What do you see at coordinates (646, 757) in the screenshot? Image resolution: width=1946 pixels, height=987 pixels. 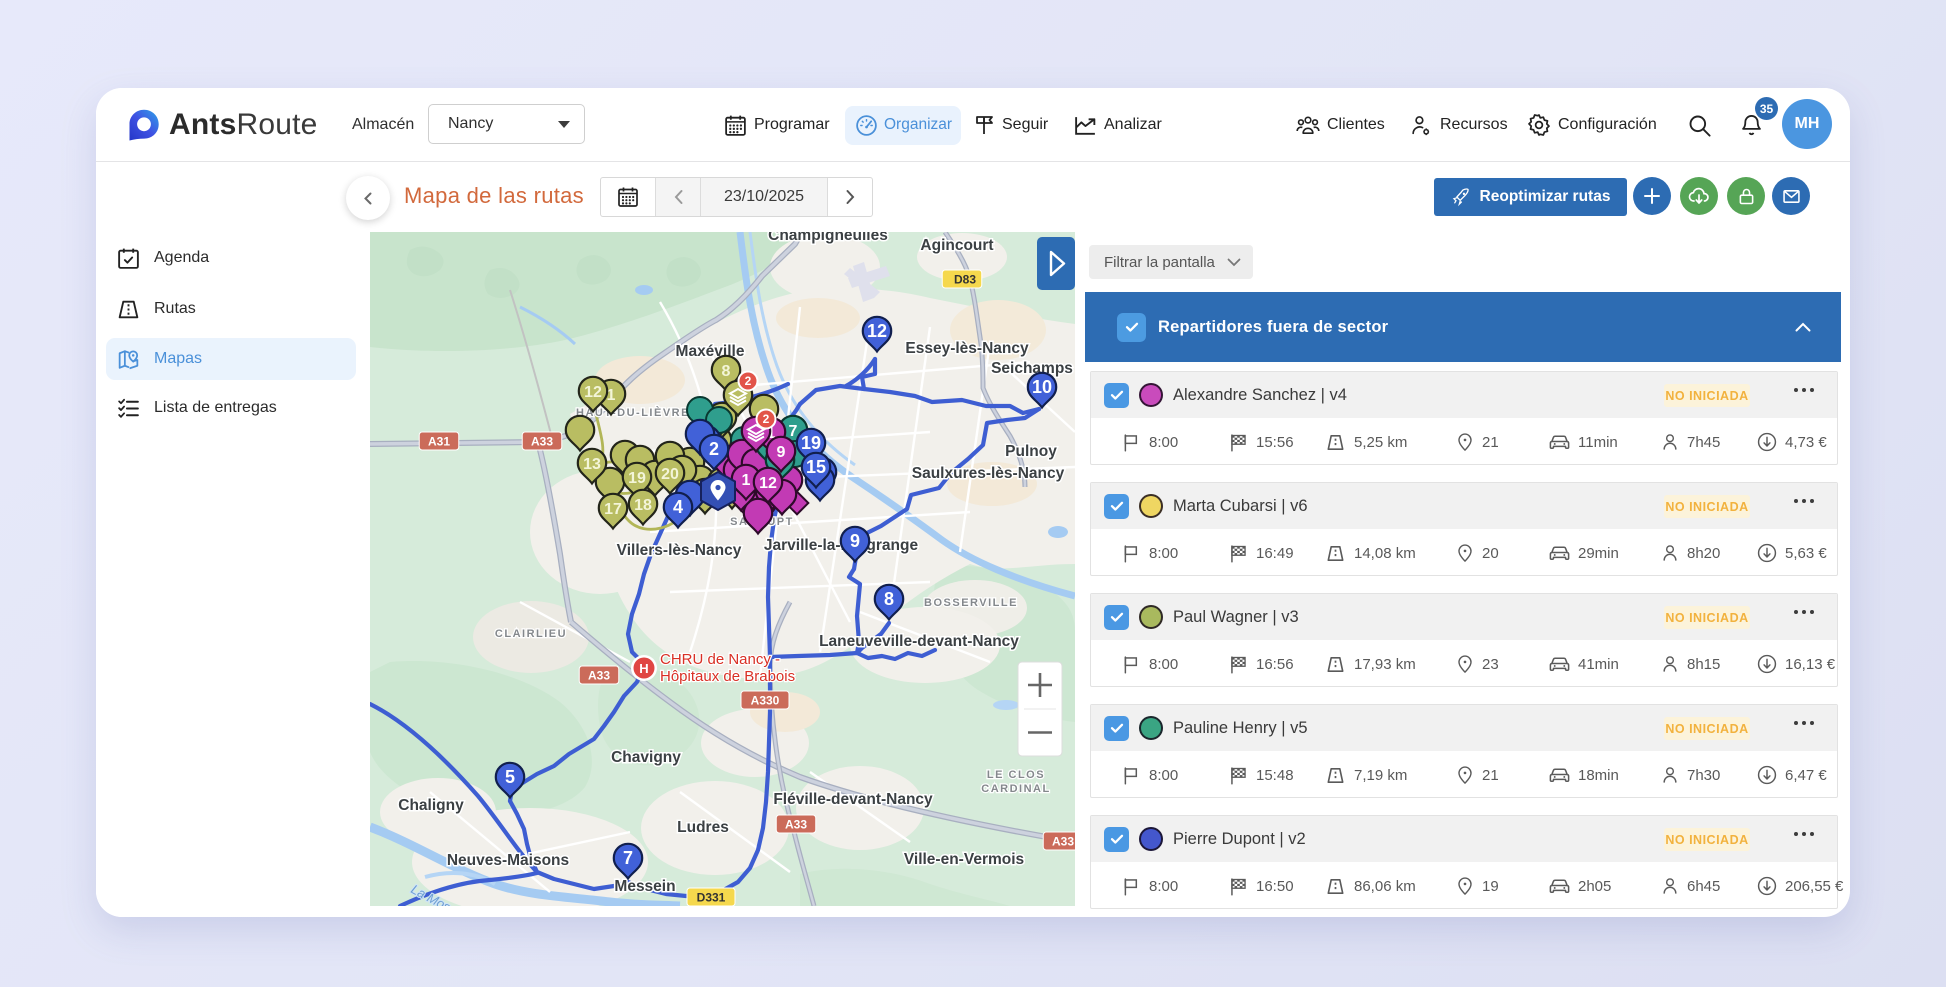 I see `svg-text: Chavigny` at bounding box center [646, 757].